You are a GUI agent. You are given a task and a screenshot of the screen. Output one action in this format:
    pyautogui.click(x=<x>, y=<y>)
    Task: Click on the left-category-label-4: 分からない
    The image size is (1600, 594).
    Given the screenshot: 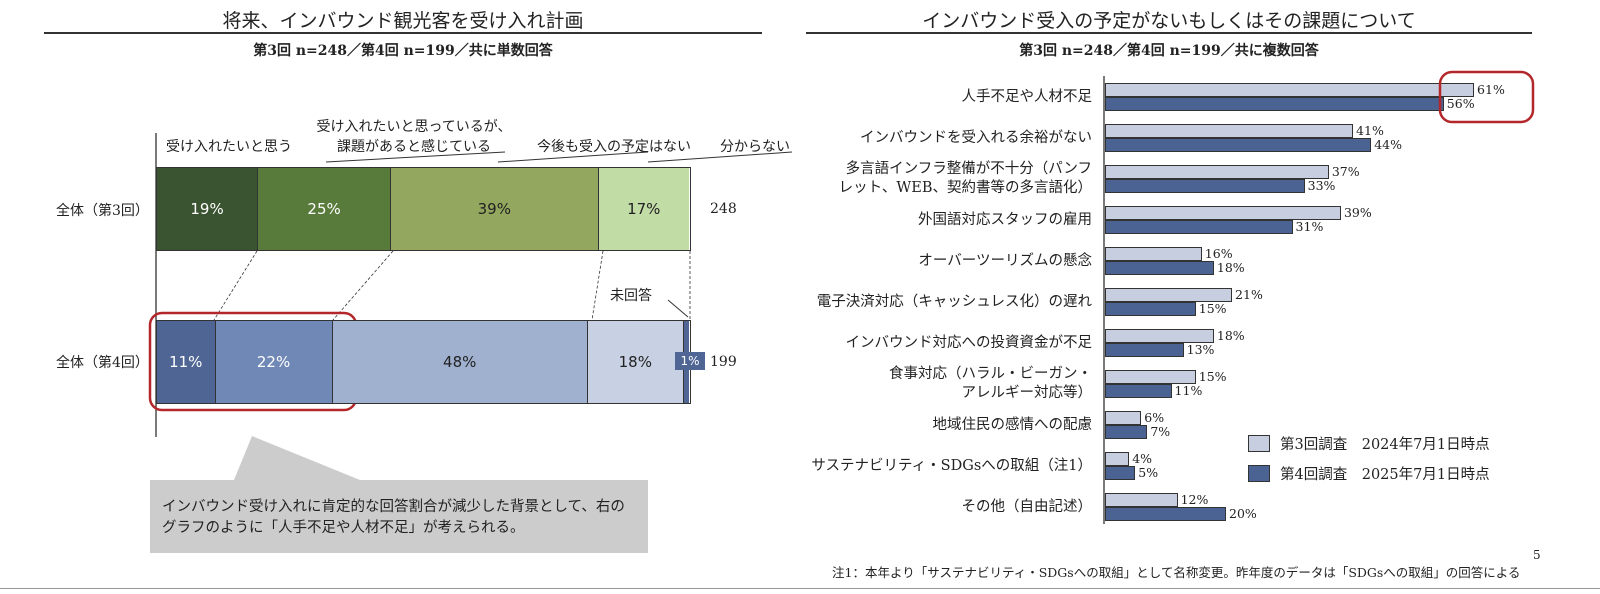 What is the action you would take?
    pyautogui.click(x=755, y=147)
    